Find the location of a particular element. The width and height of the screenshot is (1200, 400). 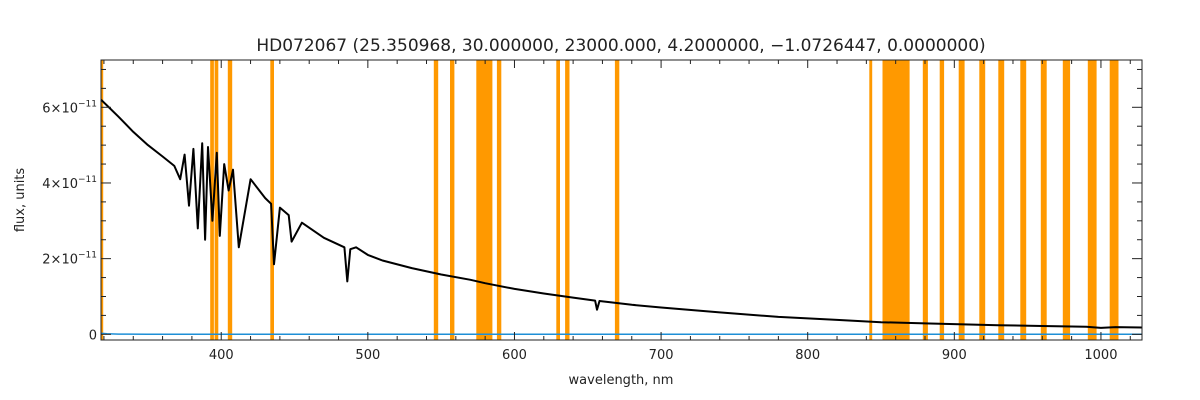

error-line is located at coordinates (621, 333).